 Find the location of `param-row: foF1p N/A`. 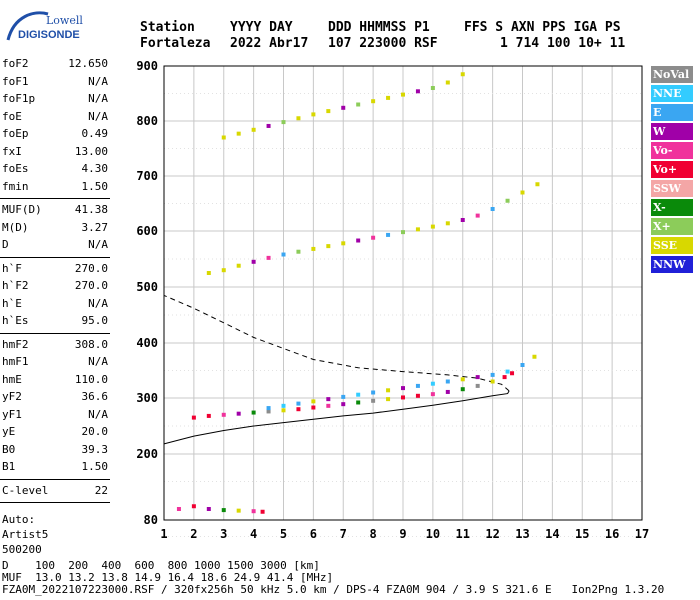

param-row: foF1p N/A is located at coordinates (55, 99).